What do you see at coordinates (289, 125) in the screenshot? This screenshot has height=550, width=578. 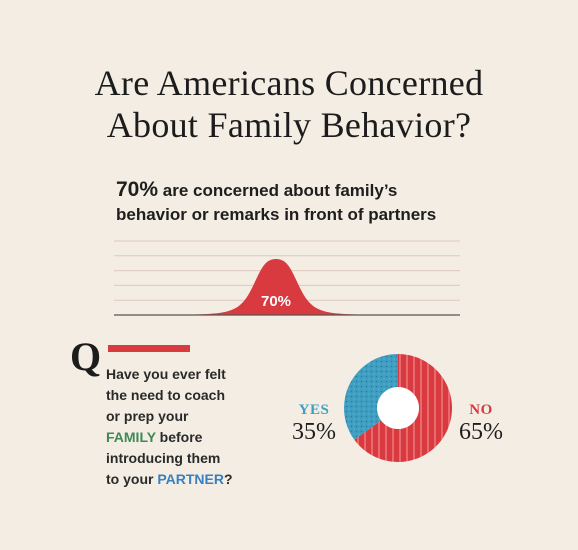 I see `title-line-2: About Family Behavior?` at bounding box center [289, 125].